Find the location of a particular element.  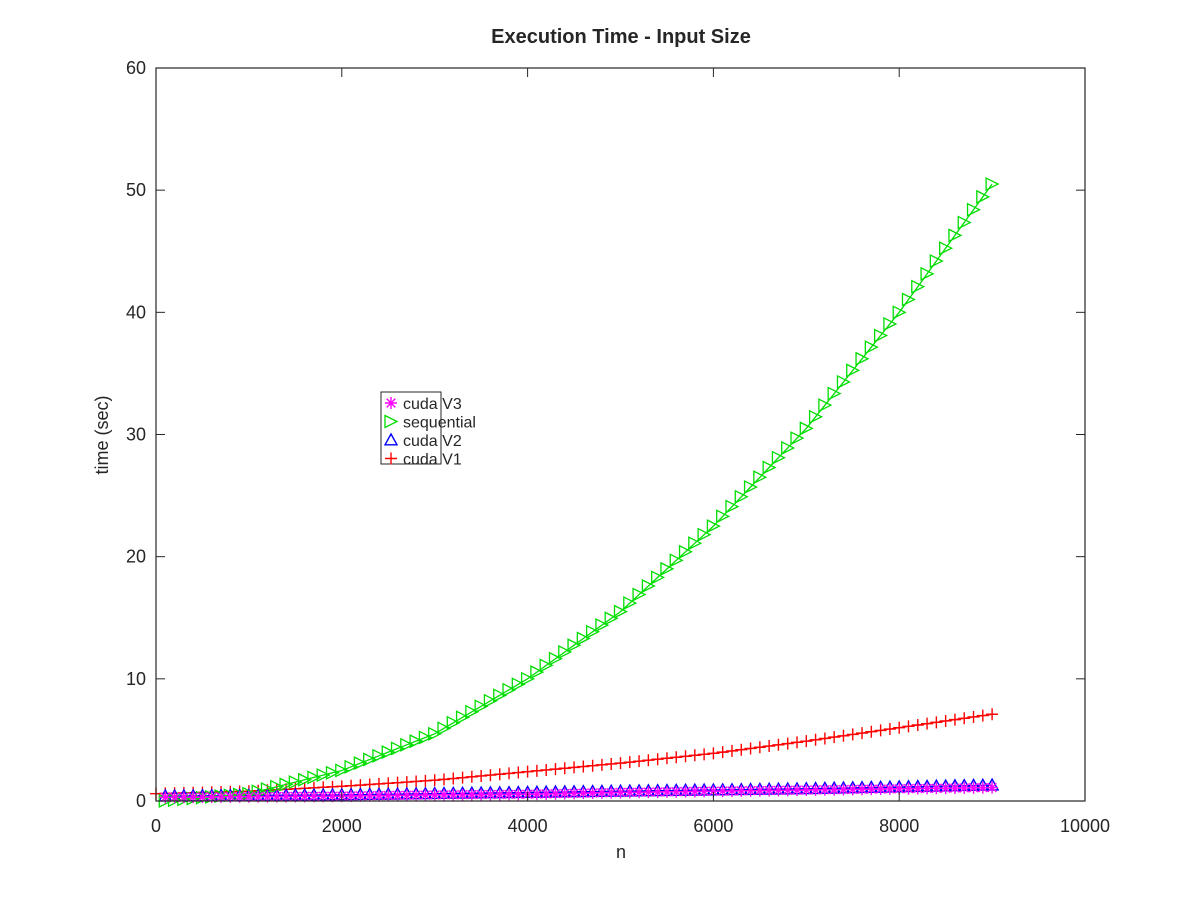

legend-label: cuda V3 is located at coordinates (432, 404).